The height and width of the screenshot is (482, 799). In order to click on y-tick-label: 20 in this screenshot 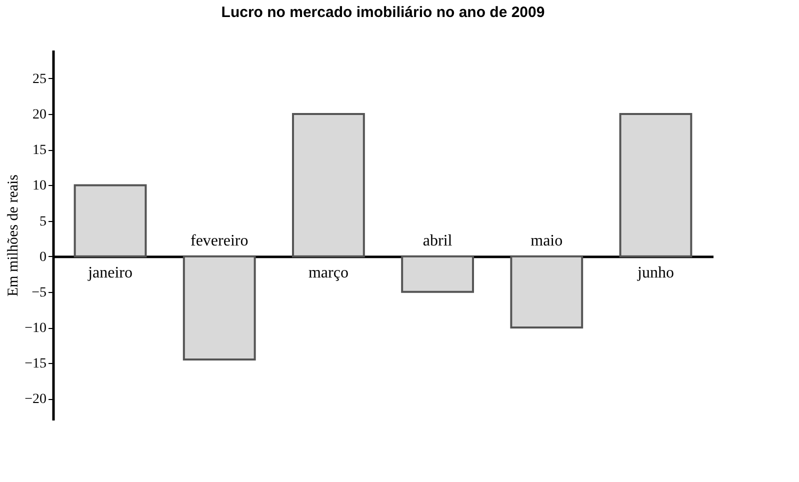, I will do `click(39, 115)`.